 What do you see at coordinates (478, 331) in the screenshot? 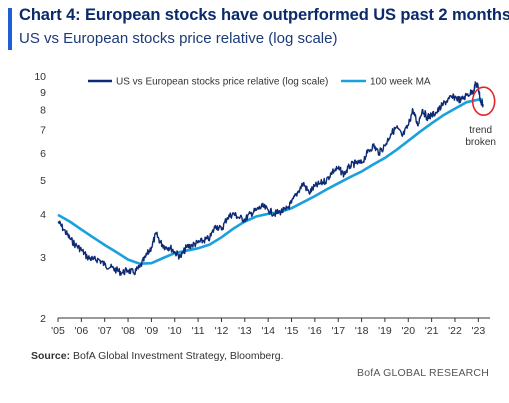
I see `x-tick-label: '23` at bounding box center [478, 331].